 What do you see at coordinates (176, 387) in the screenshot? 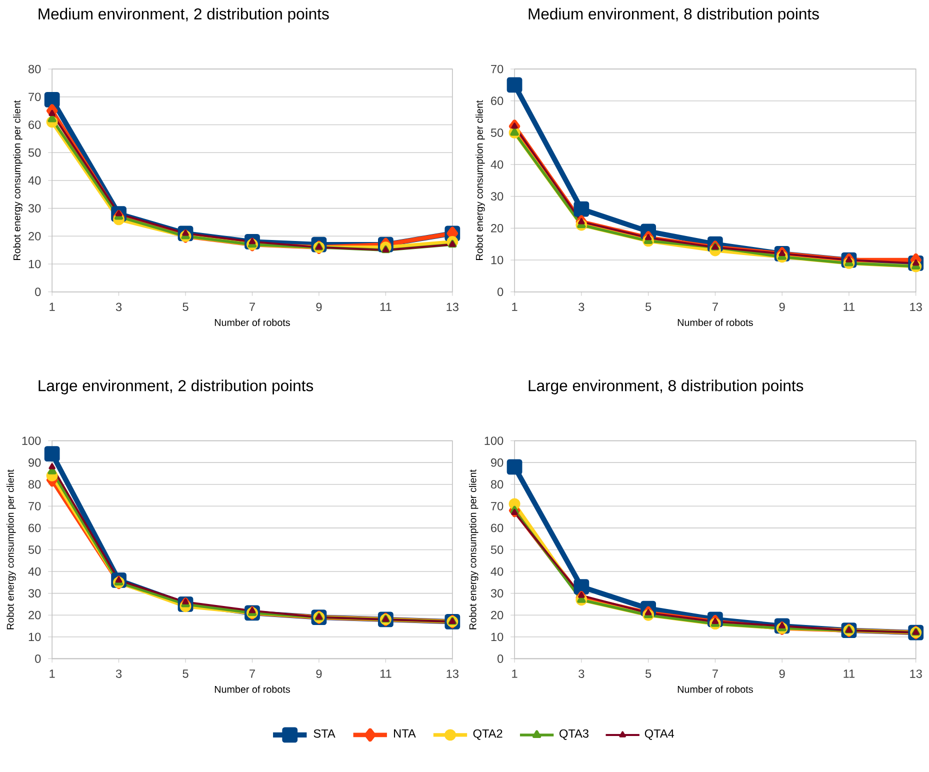
I see `chart-title: Large environment, 2 distribution points` at bounding box center [176, 387].